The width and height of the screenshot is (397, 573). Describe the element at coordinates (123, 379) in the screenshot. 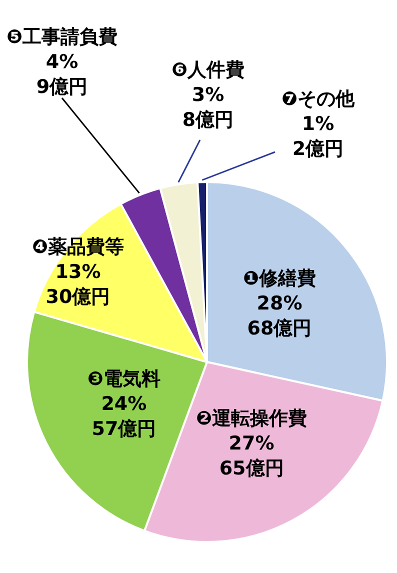

I see `slice-label: ❸電気料` at that location.